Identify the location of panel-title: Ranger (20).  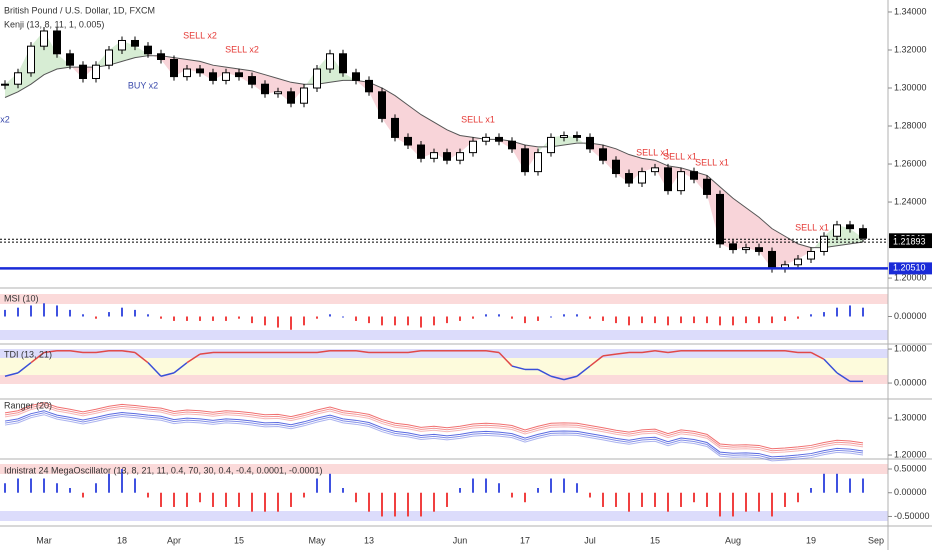
(28, 405).